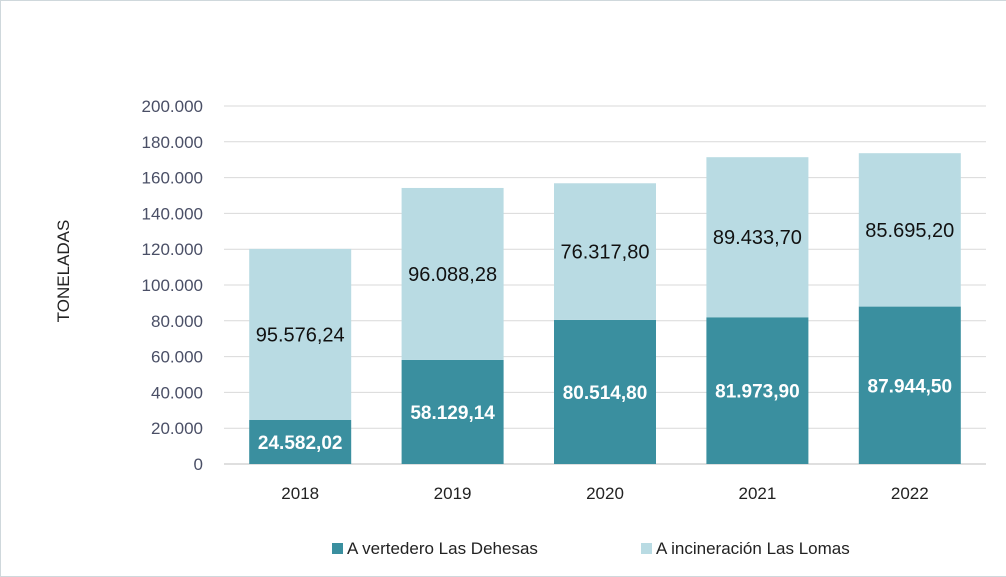  I want to click on legend-swatch-vertedero, so click(337, 548).